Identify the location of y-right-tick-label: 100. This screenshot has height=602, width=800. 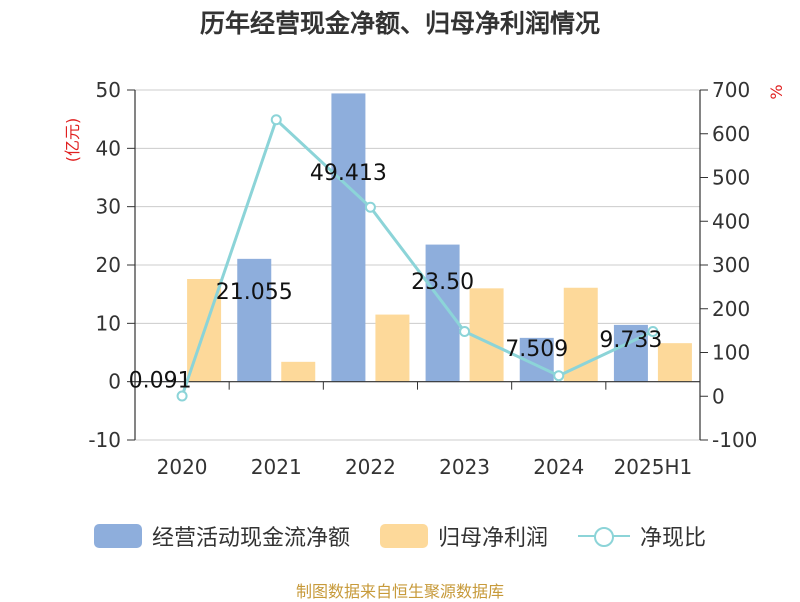
(731, 353).